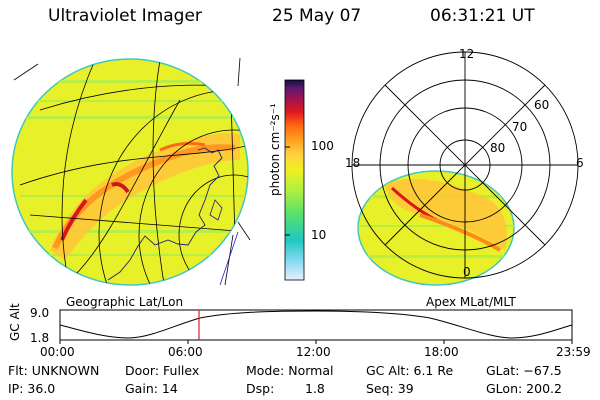 Image resolution: width=600 pixels, height=400 pixels. What do you see at coordinates (290, 370) in the screenshot?
I see `status-mode: Mode: Normal` at bounding box center [290, 370].